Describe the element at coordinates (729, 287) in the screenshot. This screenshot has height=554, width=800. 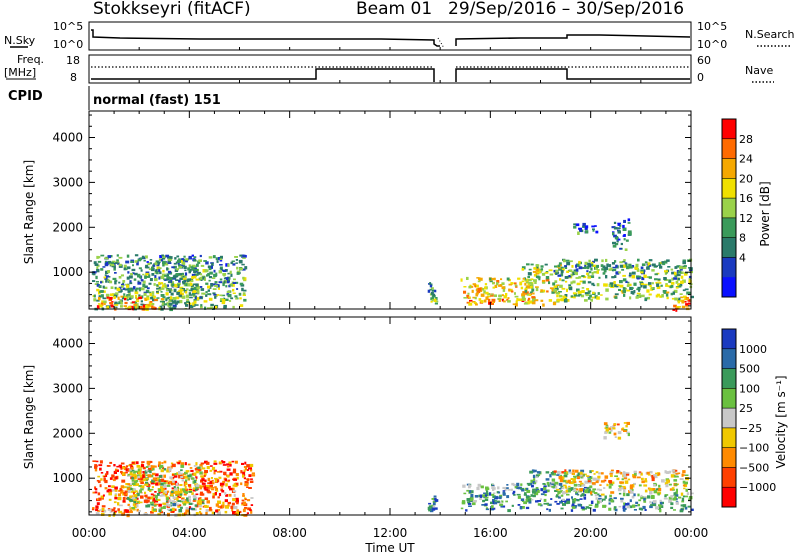
I see `colorbar-segment` at that location.